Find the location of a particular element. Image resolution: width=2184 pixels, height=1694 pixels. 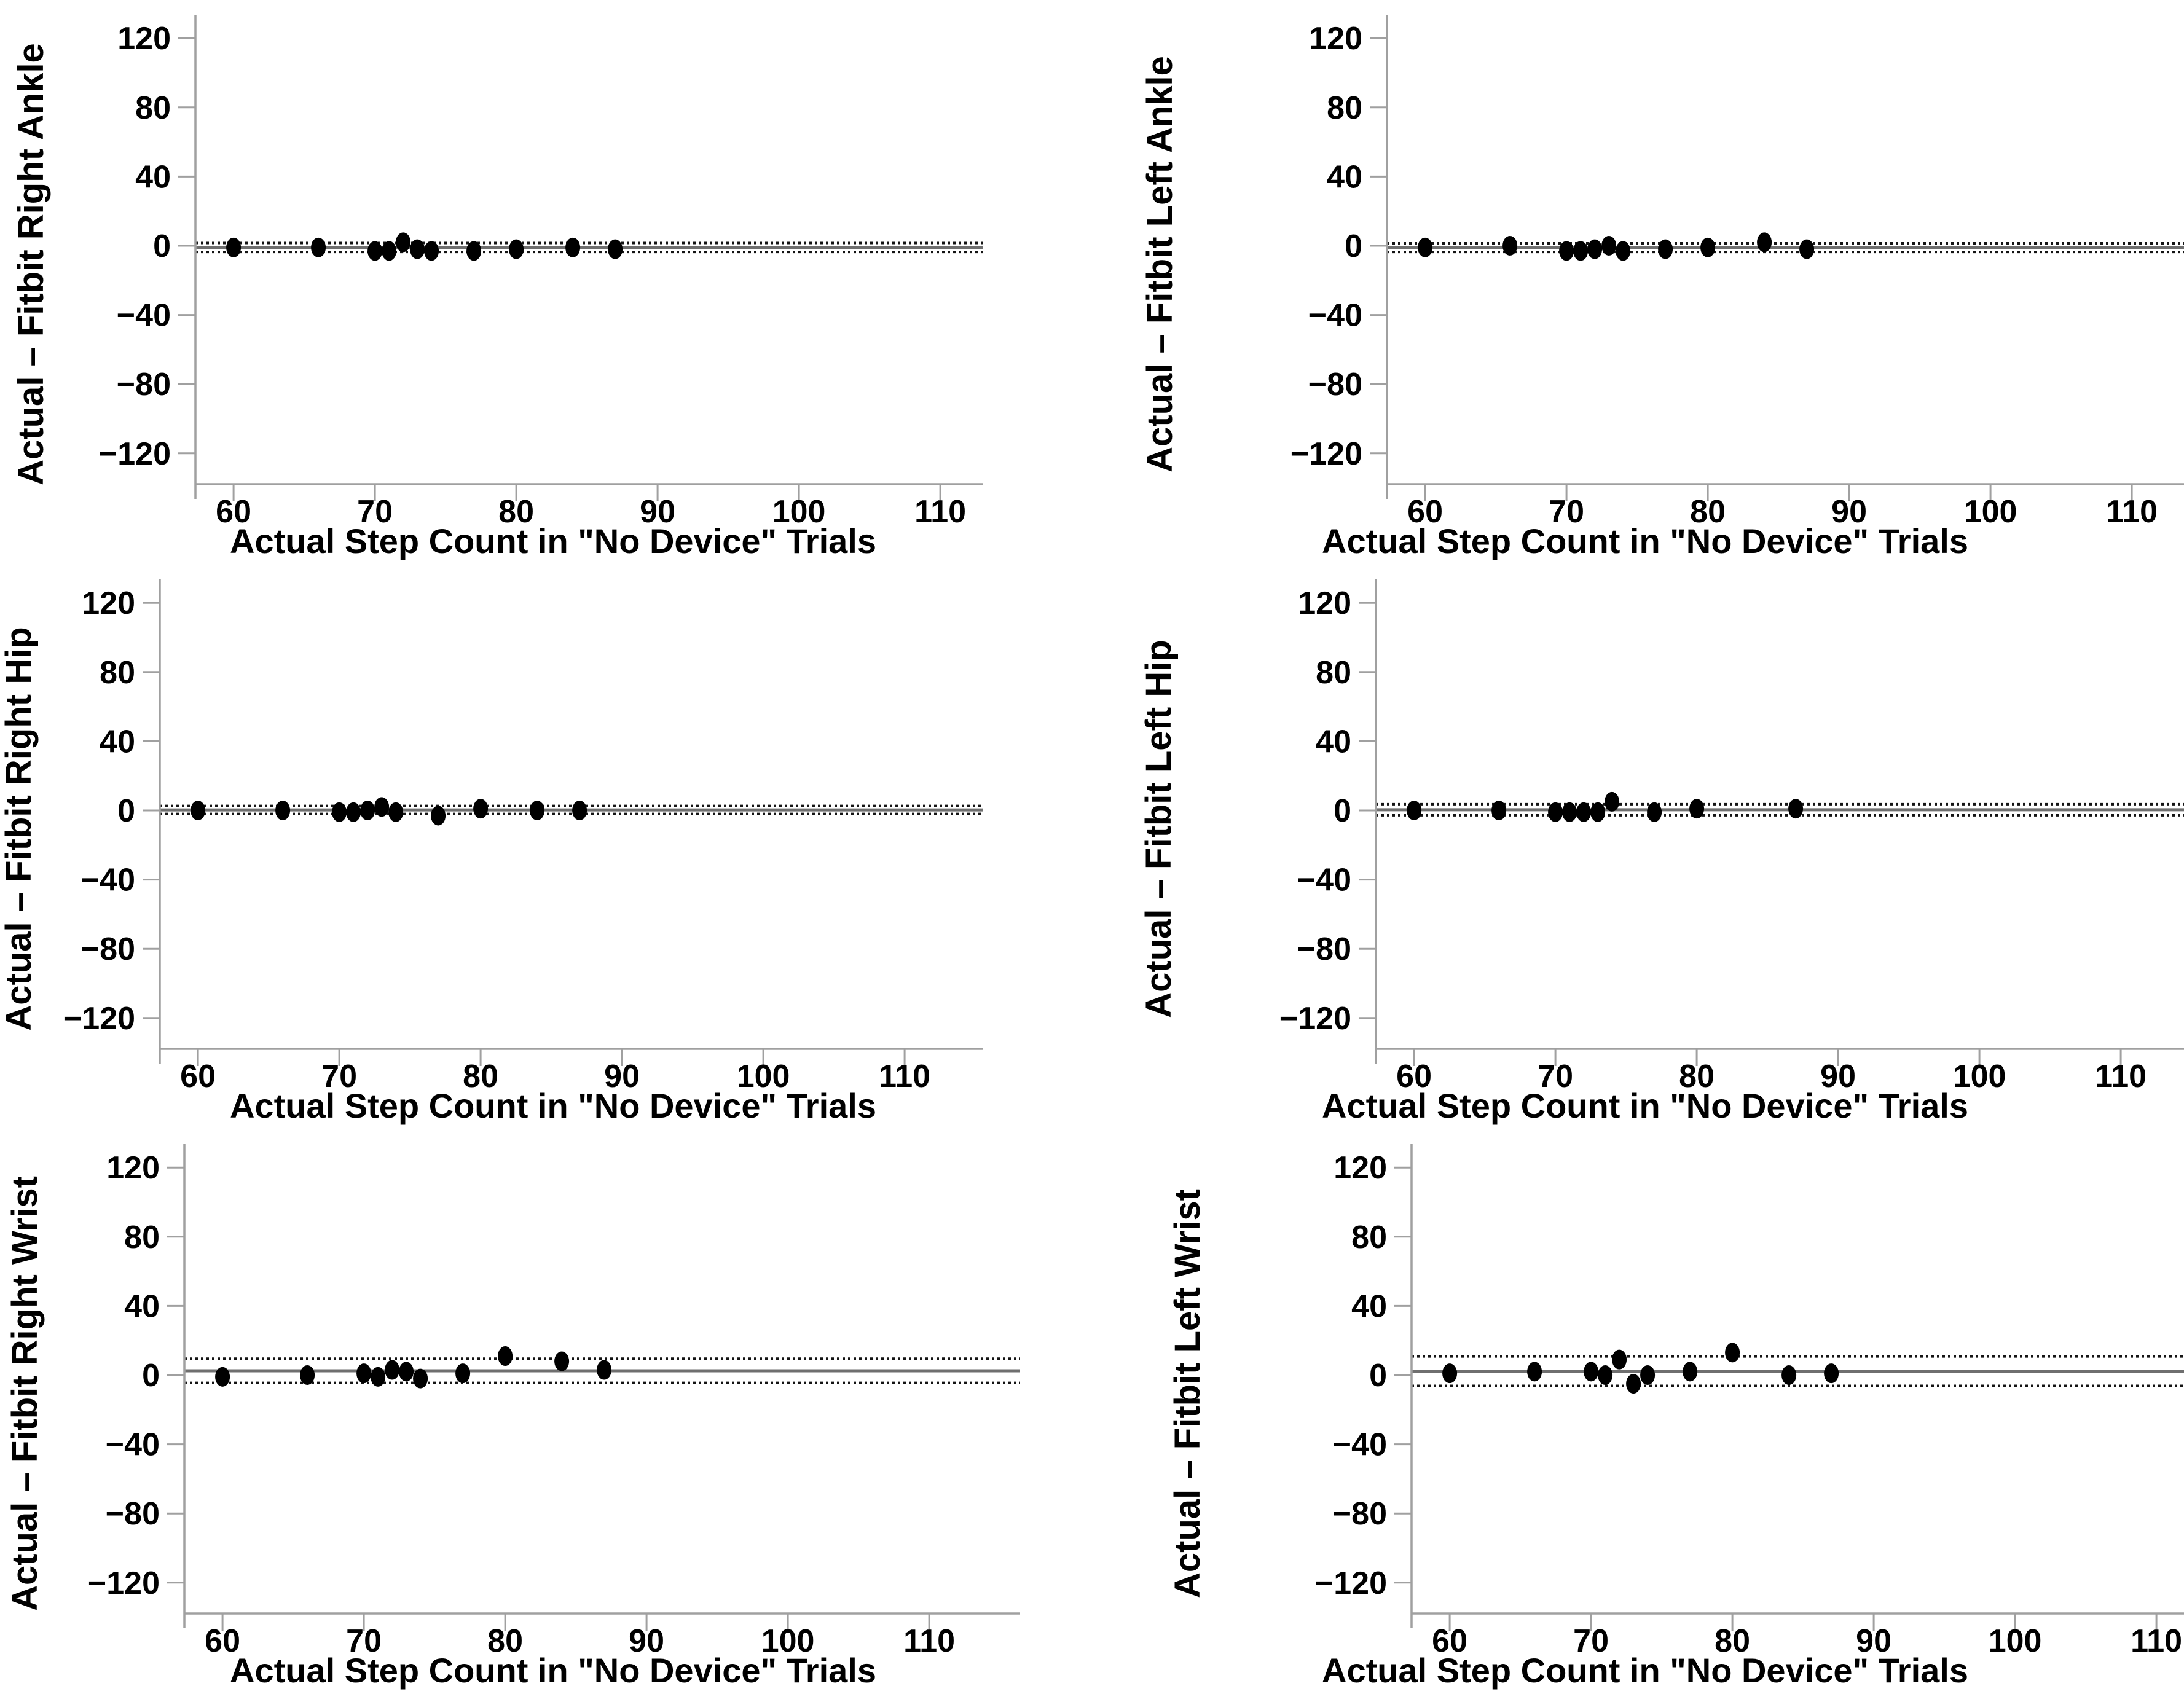

y-axis-title: Actual – Fitbit Left Hip is located at coordinates (1159, 829).